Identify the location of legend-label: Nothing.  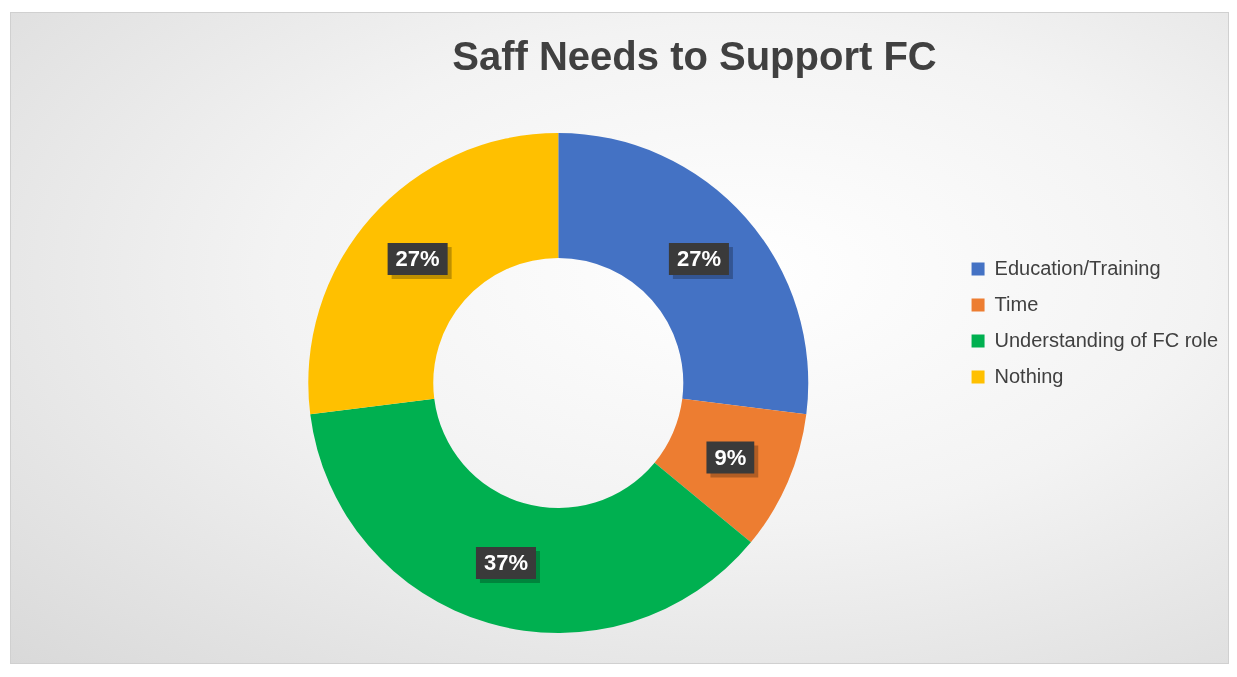
(1029, 375).